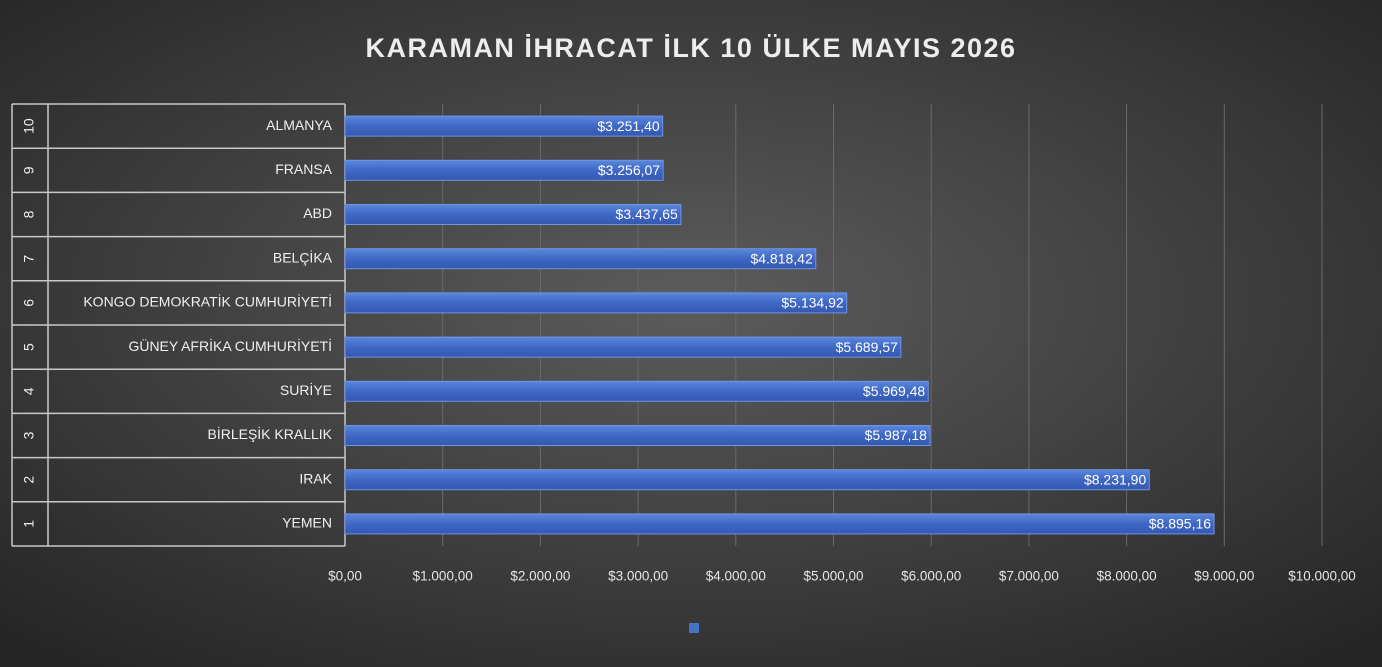 This screenshot has height=667, width=1382. I want to click on x-tick-label: $1.000,00, so click(443, 576).